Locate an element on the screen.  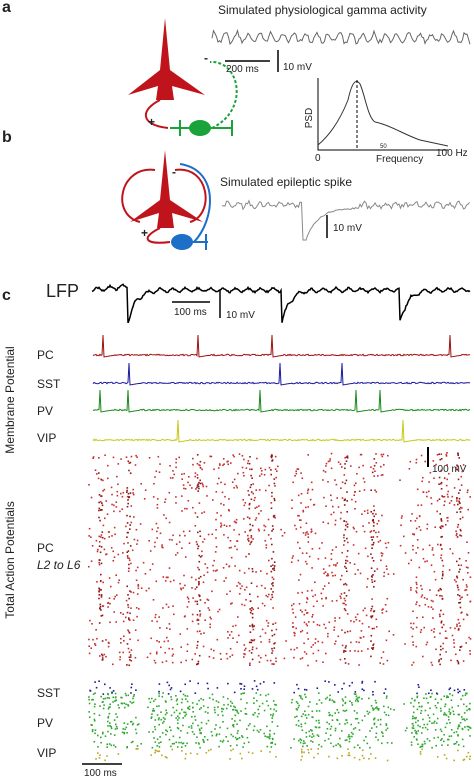
sign: - is located at coordinates (174, 172).